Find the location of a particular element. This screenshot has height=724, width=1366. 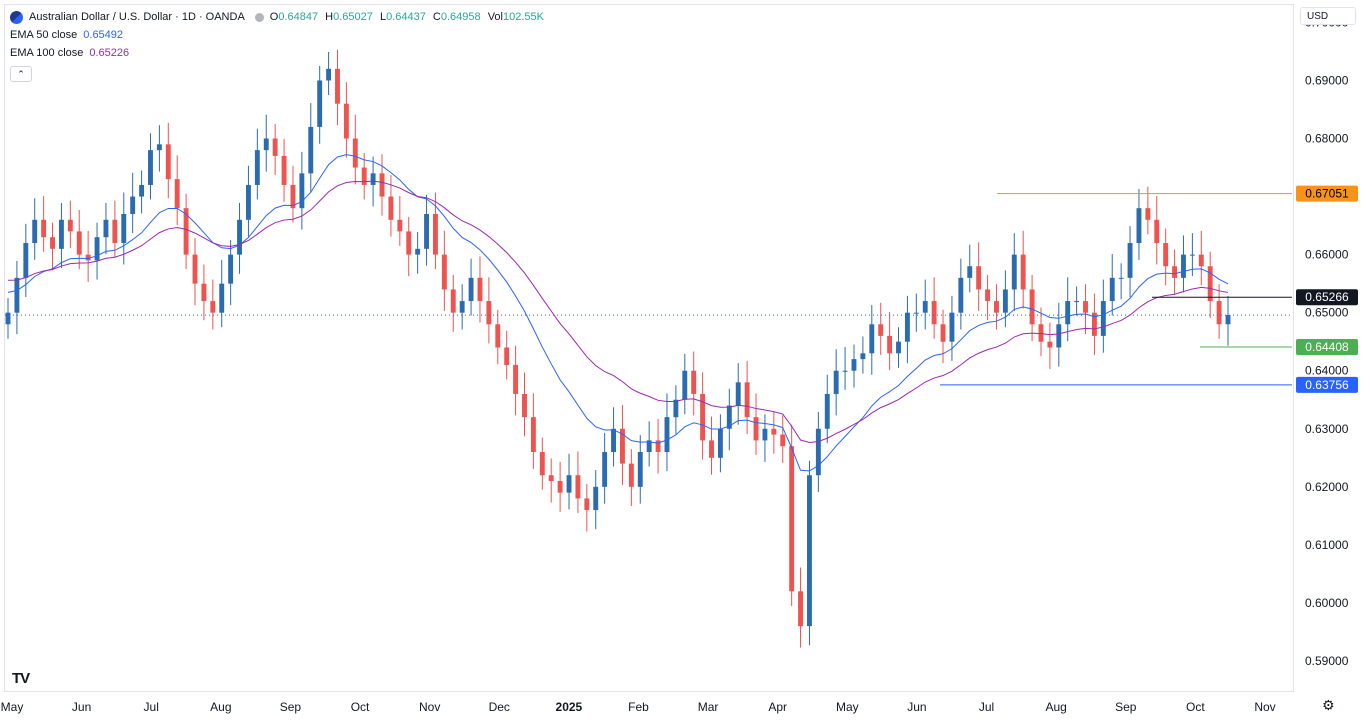

x-tick-label: Nov is located at coordinates (1264, 707).